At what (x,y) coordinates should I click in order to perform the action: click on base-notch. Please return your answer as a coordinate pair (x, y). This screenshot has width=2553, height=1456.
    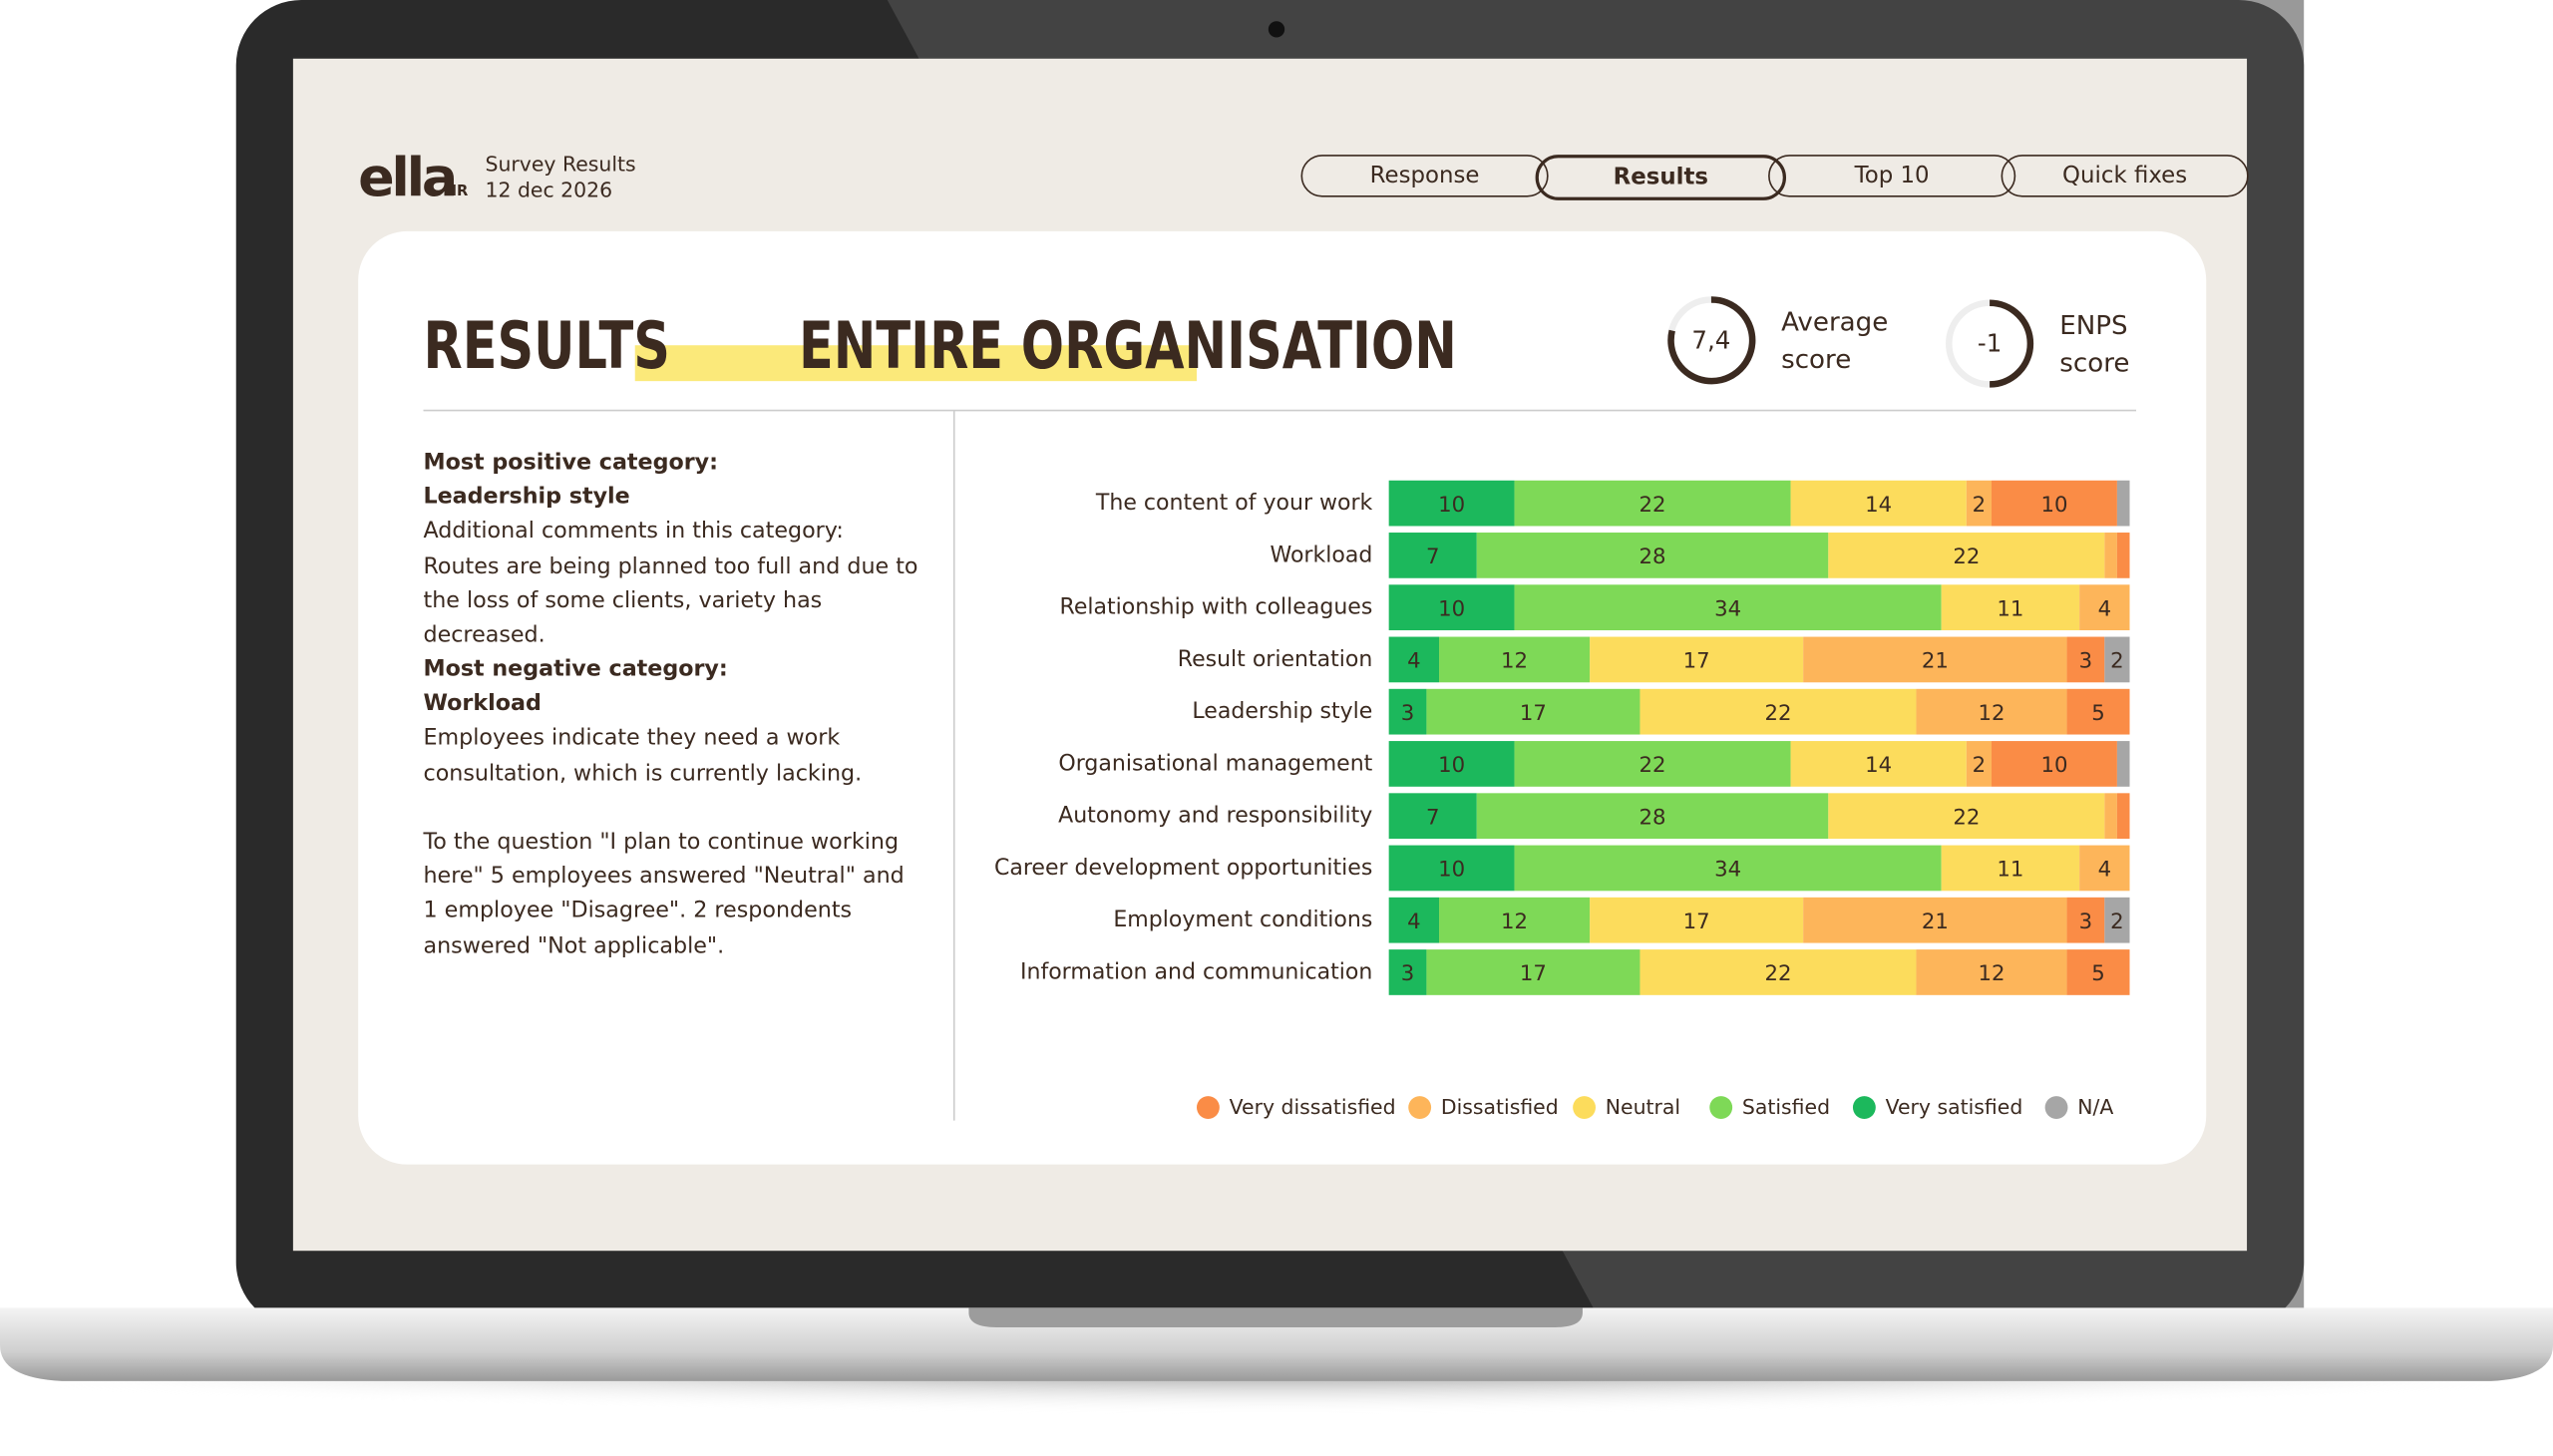
    Looking at the image, I should click on (1275, 1317).